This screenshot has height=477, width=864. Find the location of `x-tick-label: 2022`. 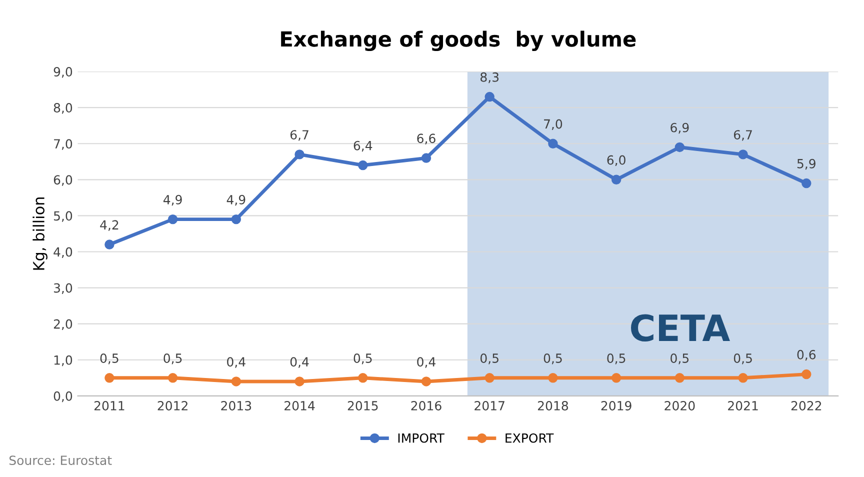

x-tick-label: 2022 is located at coordinates (806, 405).